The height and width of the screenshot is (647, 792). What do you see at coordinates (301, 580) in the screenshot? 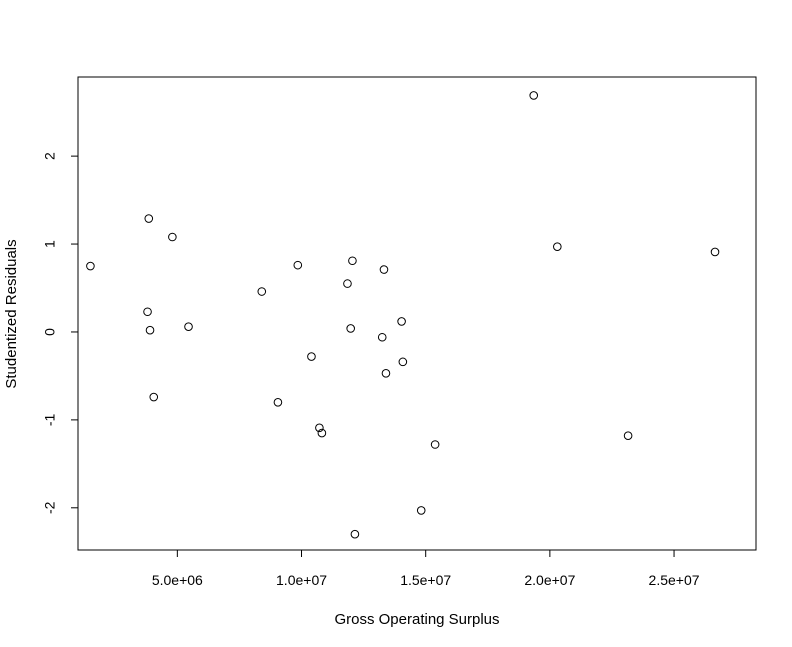
I see `x-tick-label: 1.0e+07` at bounding box center [301, 580].